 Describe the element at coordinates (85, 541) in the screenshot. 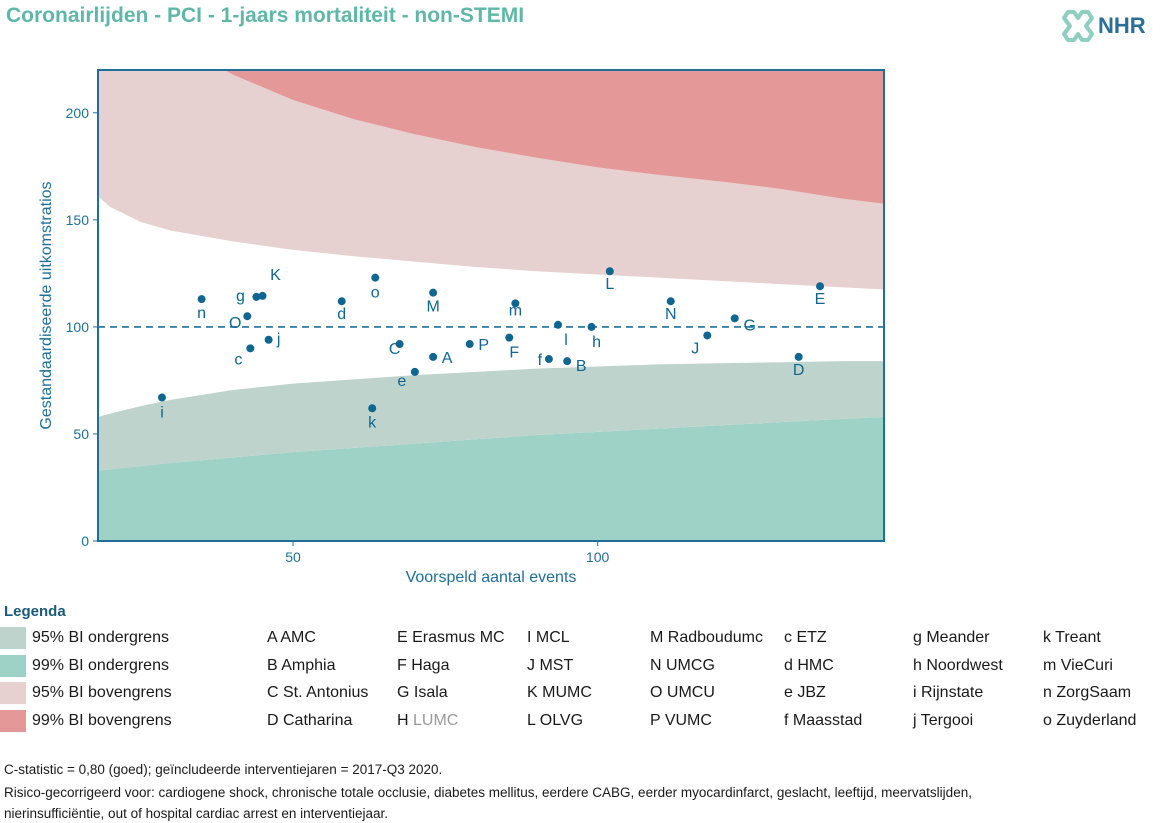

I see `y-tick-label: 0` at that location.